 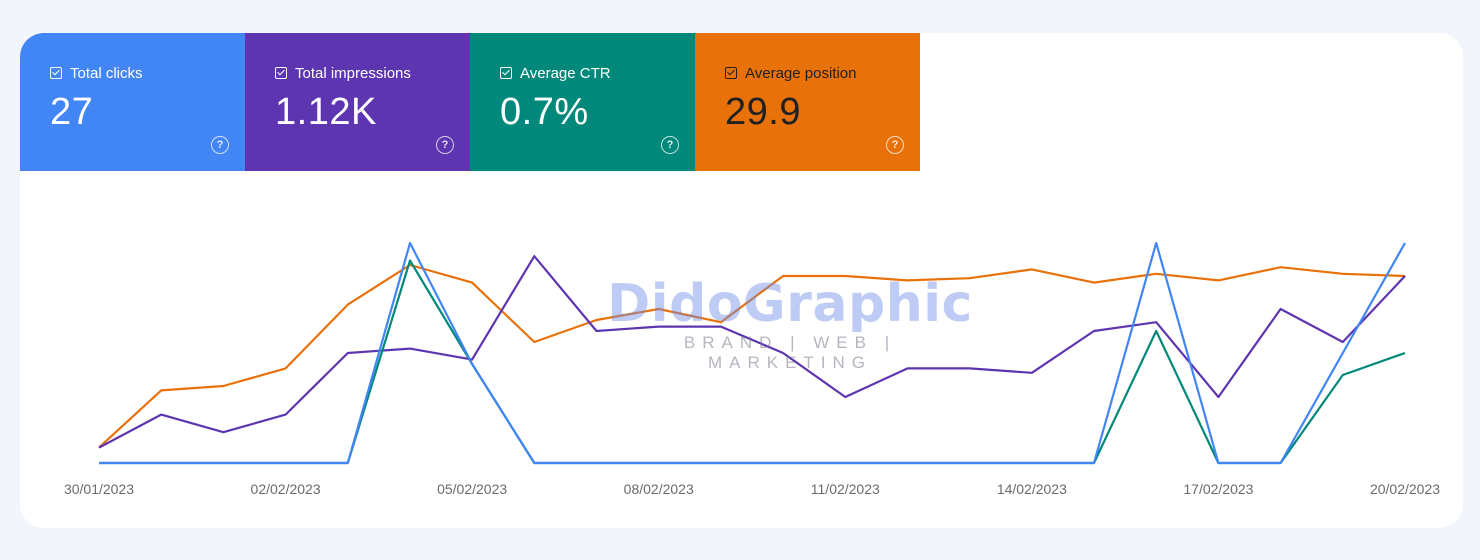 What do you see at coordinates (353, 73) in the screenshot?
I see `metric-label: Total impressions` at bounding box center [353, 73].